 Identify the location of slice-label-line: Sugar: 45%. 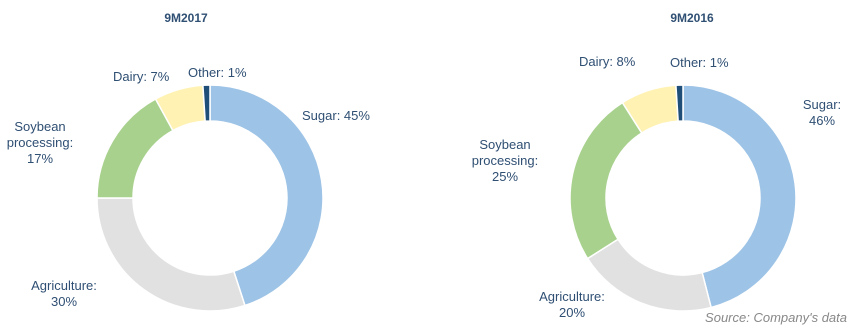
(336, 115).